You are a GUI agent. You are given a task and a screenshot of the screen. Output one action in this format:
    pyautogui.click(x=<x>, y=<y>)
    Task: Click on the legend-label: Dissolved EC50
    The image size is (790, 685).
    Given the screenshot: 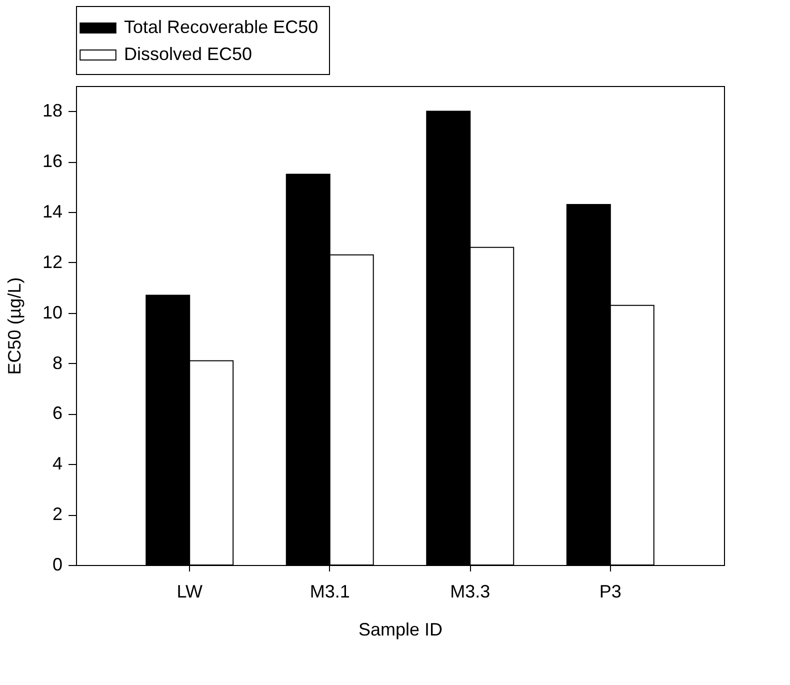 What is the action you would take?
    pyautogui.click(x=188, y=54)
    